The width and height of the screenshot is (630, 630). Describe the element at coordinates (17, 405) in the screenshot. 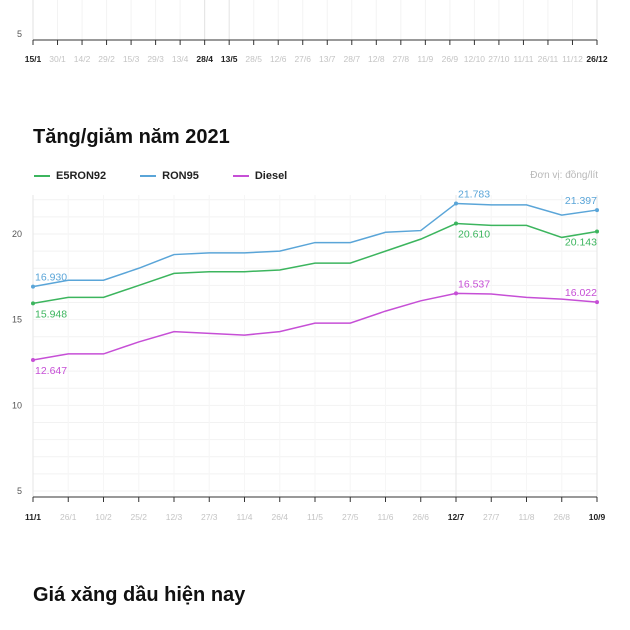

I see `y-tick-label: 10` at that location.